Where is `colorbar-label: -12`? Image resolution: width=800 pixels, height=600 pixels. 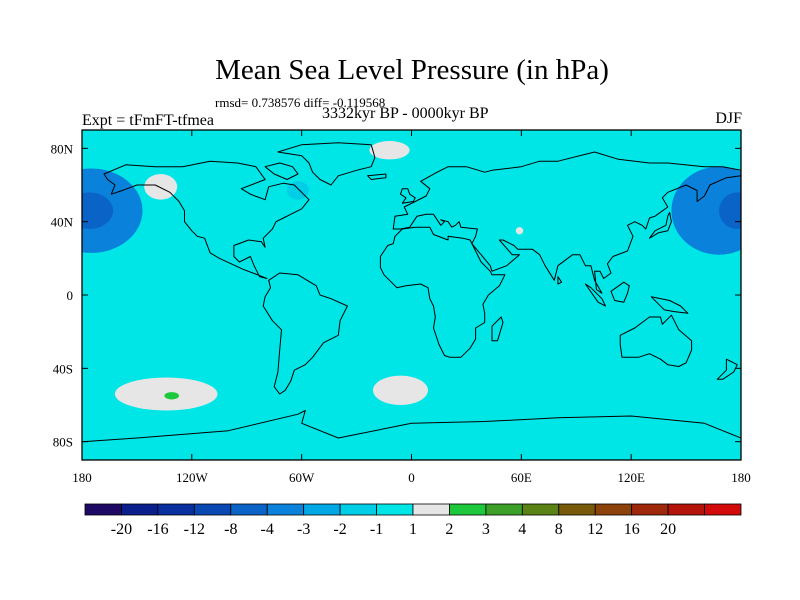
colorbar-label: -12 is located at coordinates (194, 529).